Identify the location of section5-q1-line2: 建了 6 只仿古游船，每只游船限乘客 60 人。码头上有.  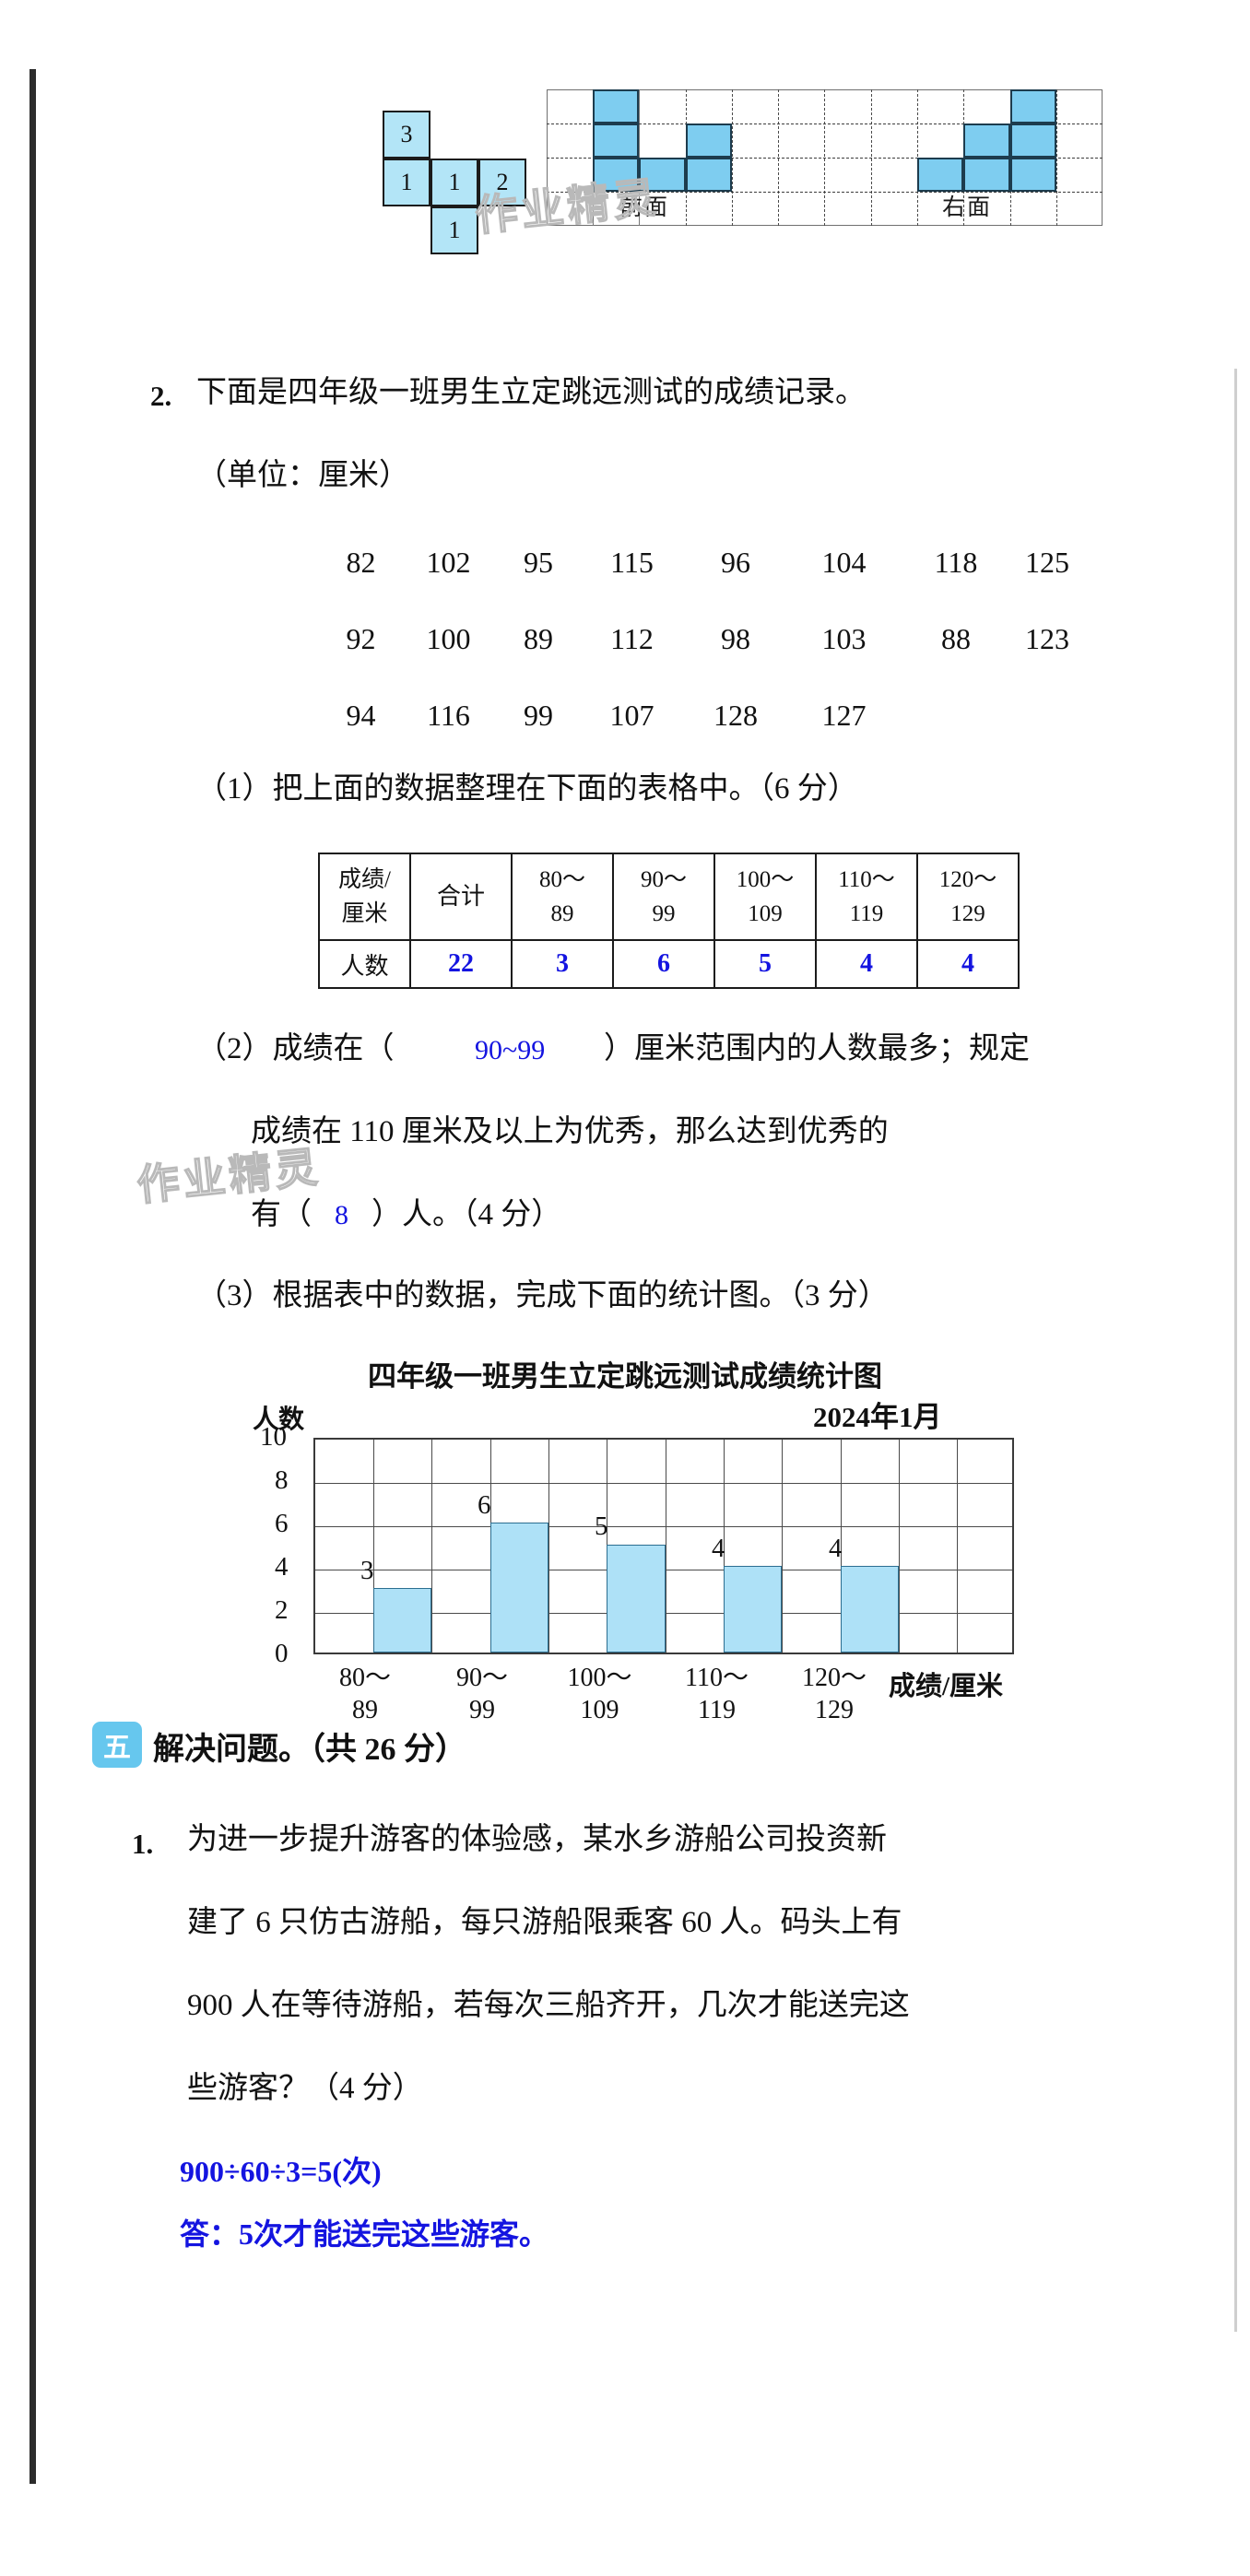
(544, 1923).